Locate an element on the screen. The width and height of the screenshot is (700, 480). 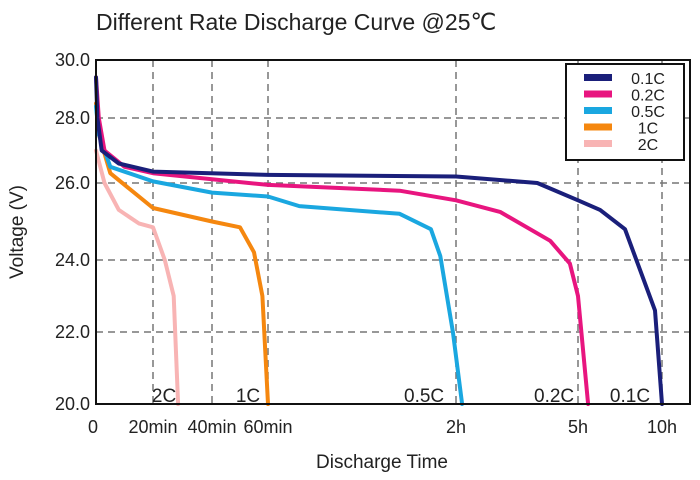
legend-label: 0.5C is located at coordinates (648, 112).